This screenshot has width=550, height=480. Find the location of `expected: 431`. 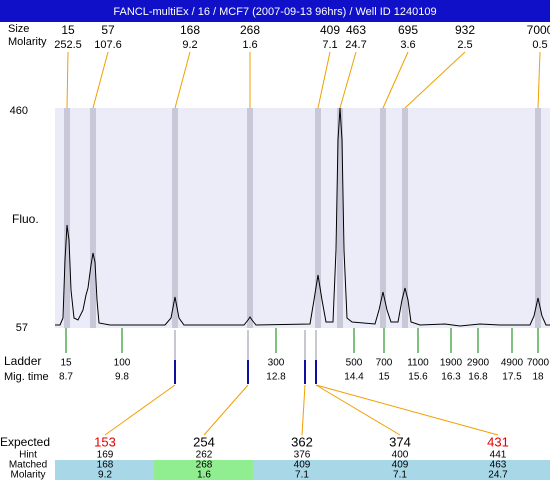

expected: 431 is located at coordinates (498, 441).